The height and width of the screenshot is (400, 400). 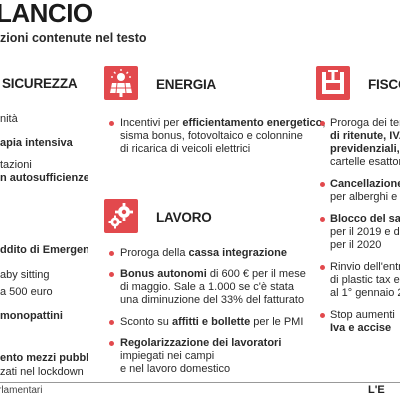 What do you see at coordinates (365, 123) in the screenshot?
I see `fisco-line: Proroga dei term` at bounding box center [365, 123].